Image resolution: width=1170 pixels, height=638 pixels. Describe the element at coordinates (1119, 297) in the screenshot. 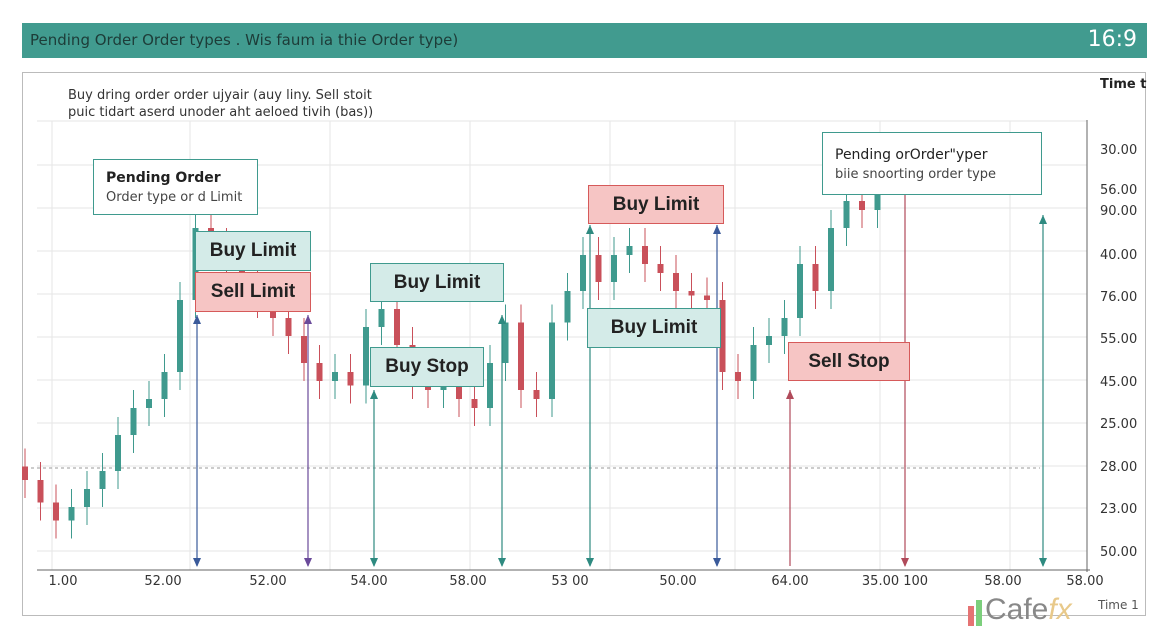

I see `y-tick-label: 76.00` at that location.